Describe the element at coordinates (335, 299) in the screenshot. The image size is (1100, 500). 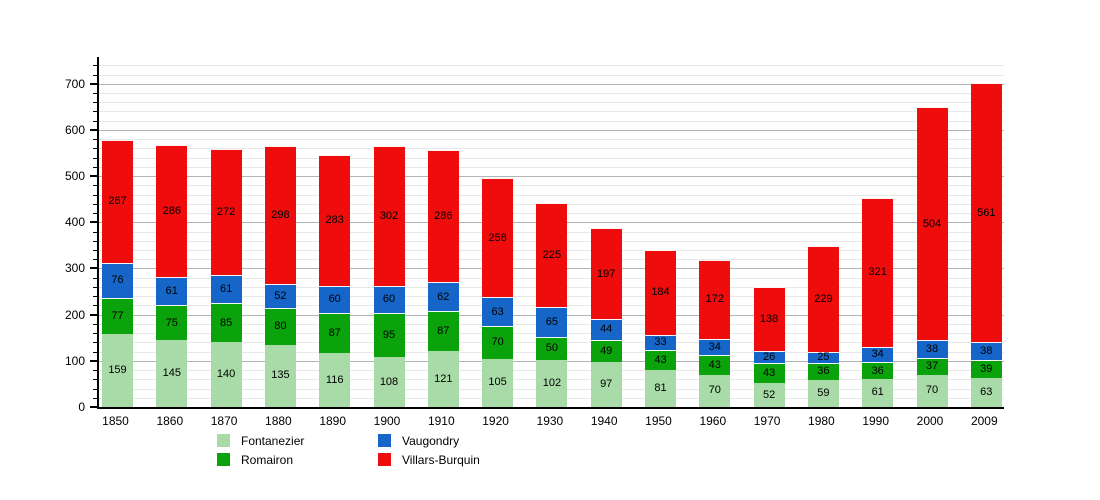
I see `bar-segment-vaugondry-1890: 60` at that location.